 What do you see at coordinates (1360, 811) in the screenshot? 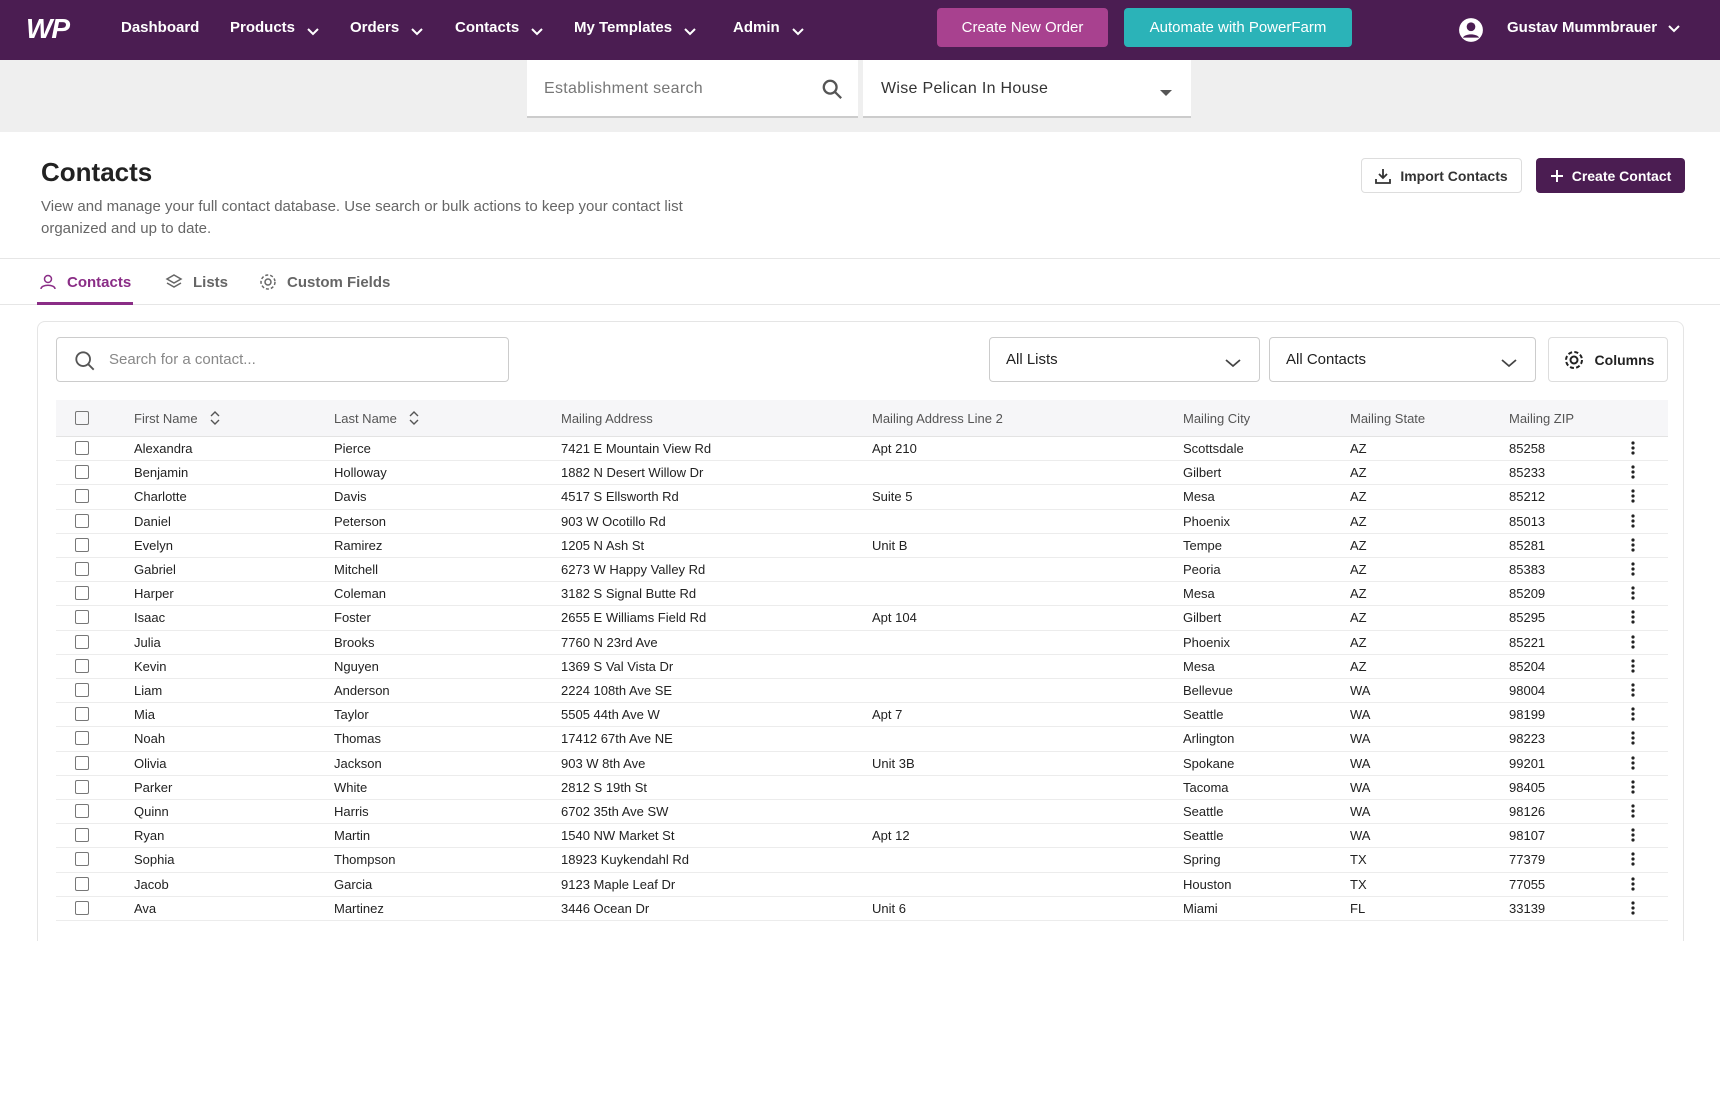
I see `table-cell: WA` at bounding box center [1360, 811].